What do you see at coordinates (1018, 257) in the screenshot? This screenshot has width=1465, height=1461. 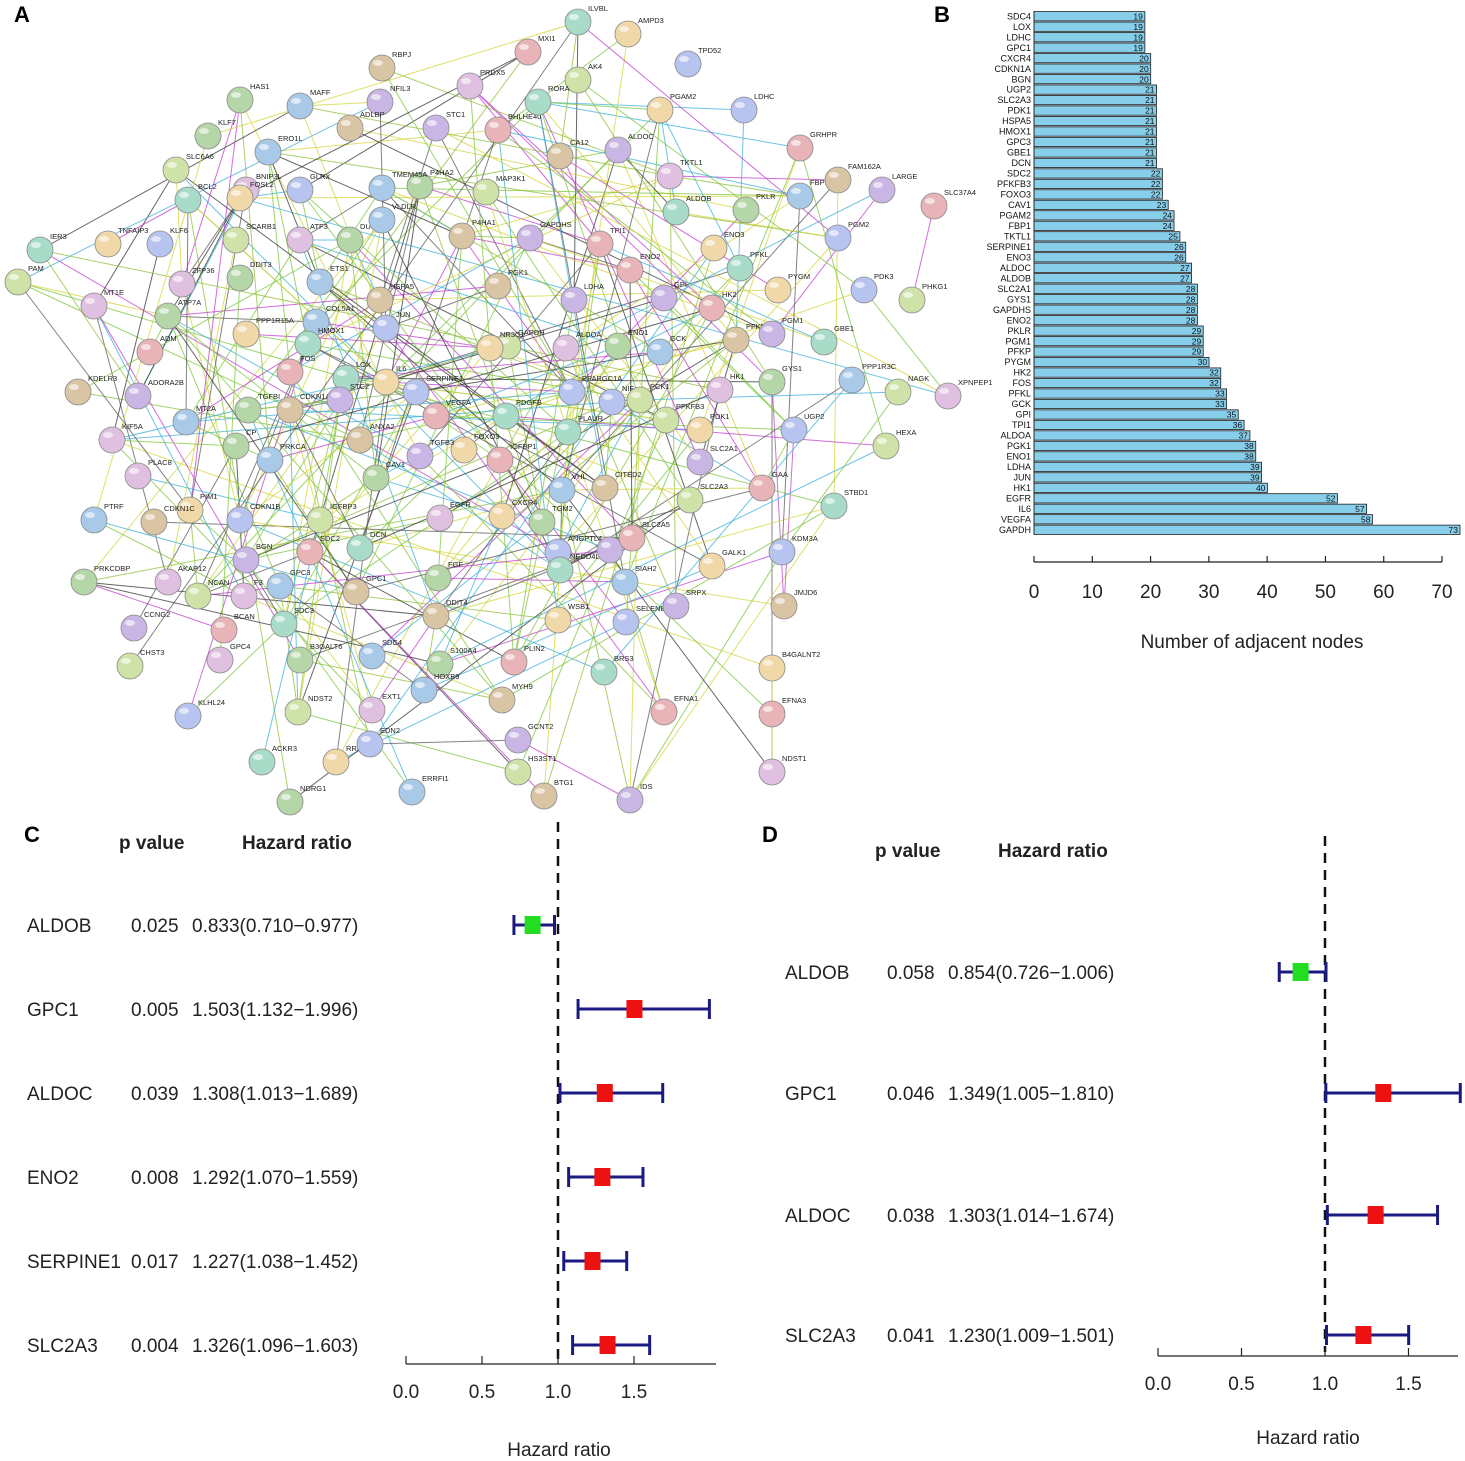 I see `bar-category-label: ENO3` at bounding box center [1018, 257].